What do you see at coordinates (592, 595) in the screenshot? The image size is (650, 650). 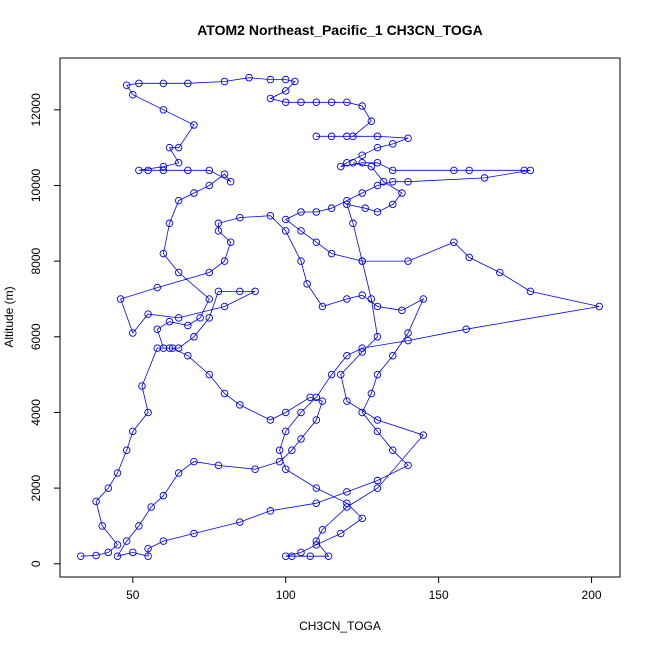 I see `x-tick-label: 200` at bounding box center [592, 595].